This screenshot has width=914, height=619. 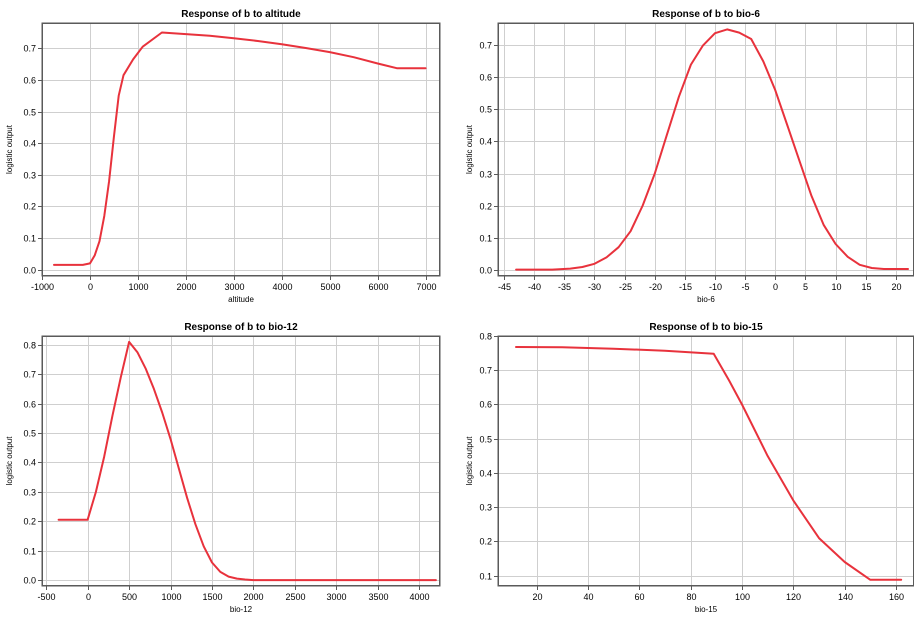 I want to click on x-tick-label: -45, so click(x=504, y=287).